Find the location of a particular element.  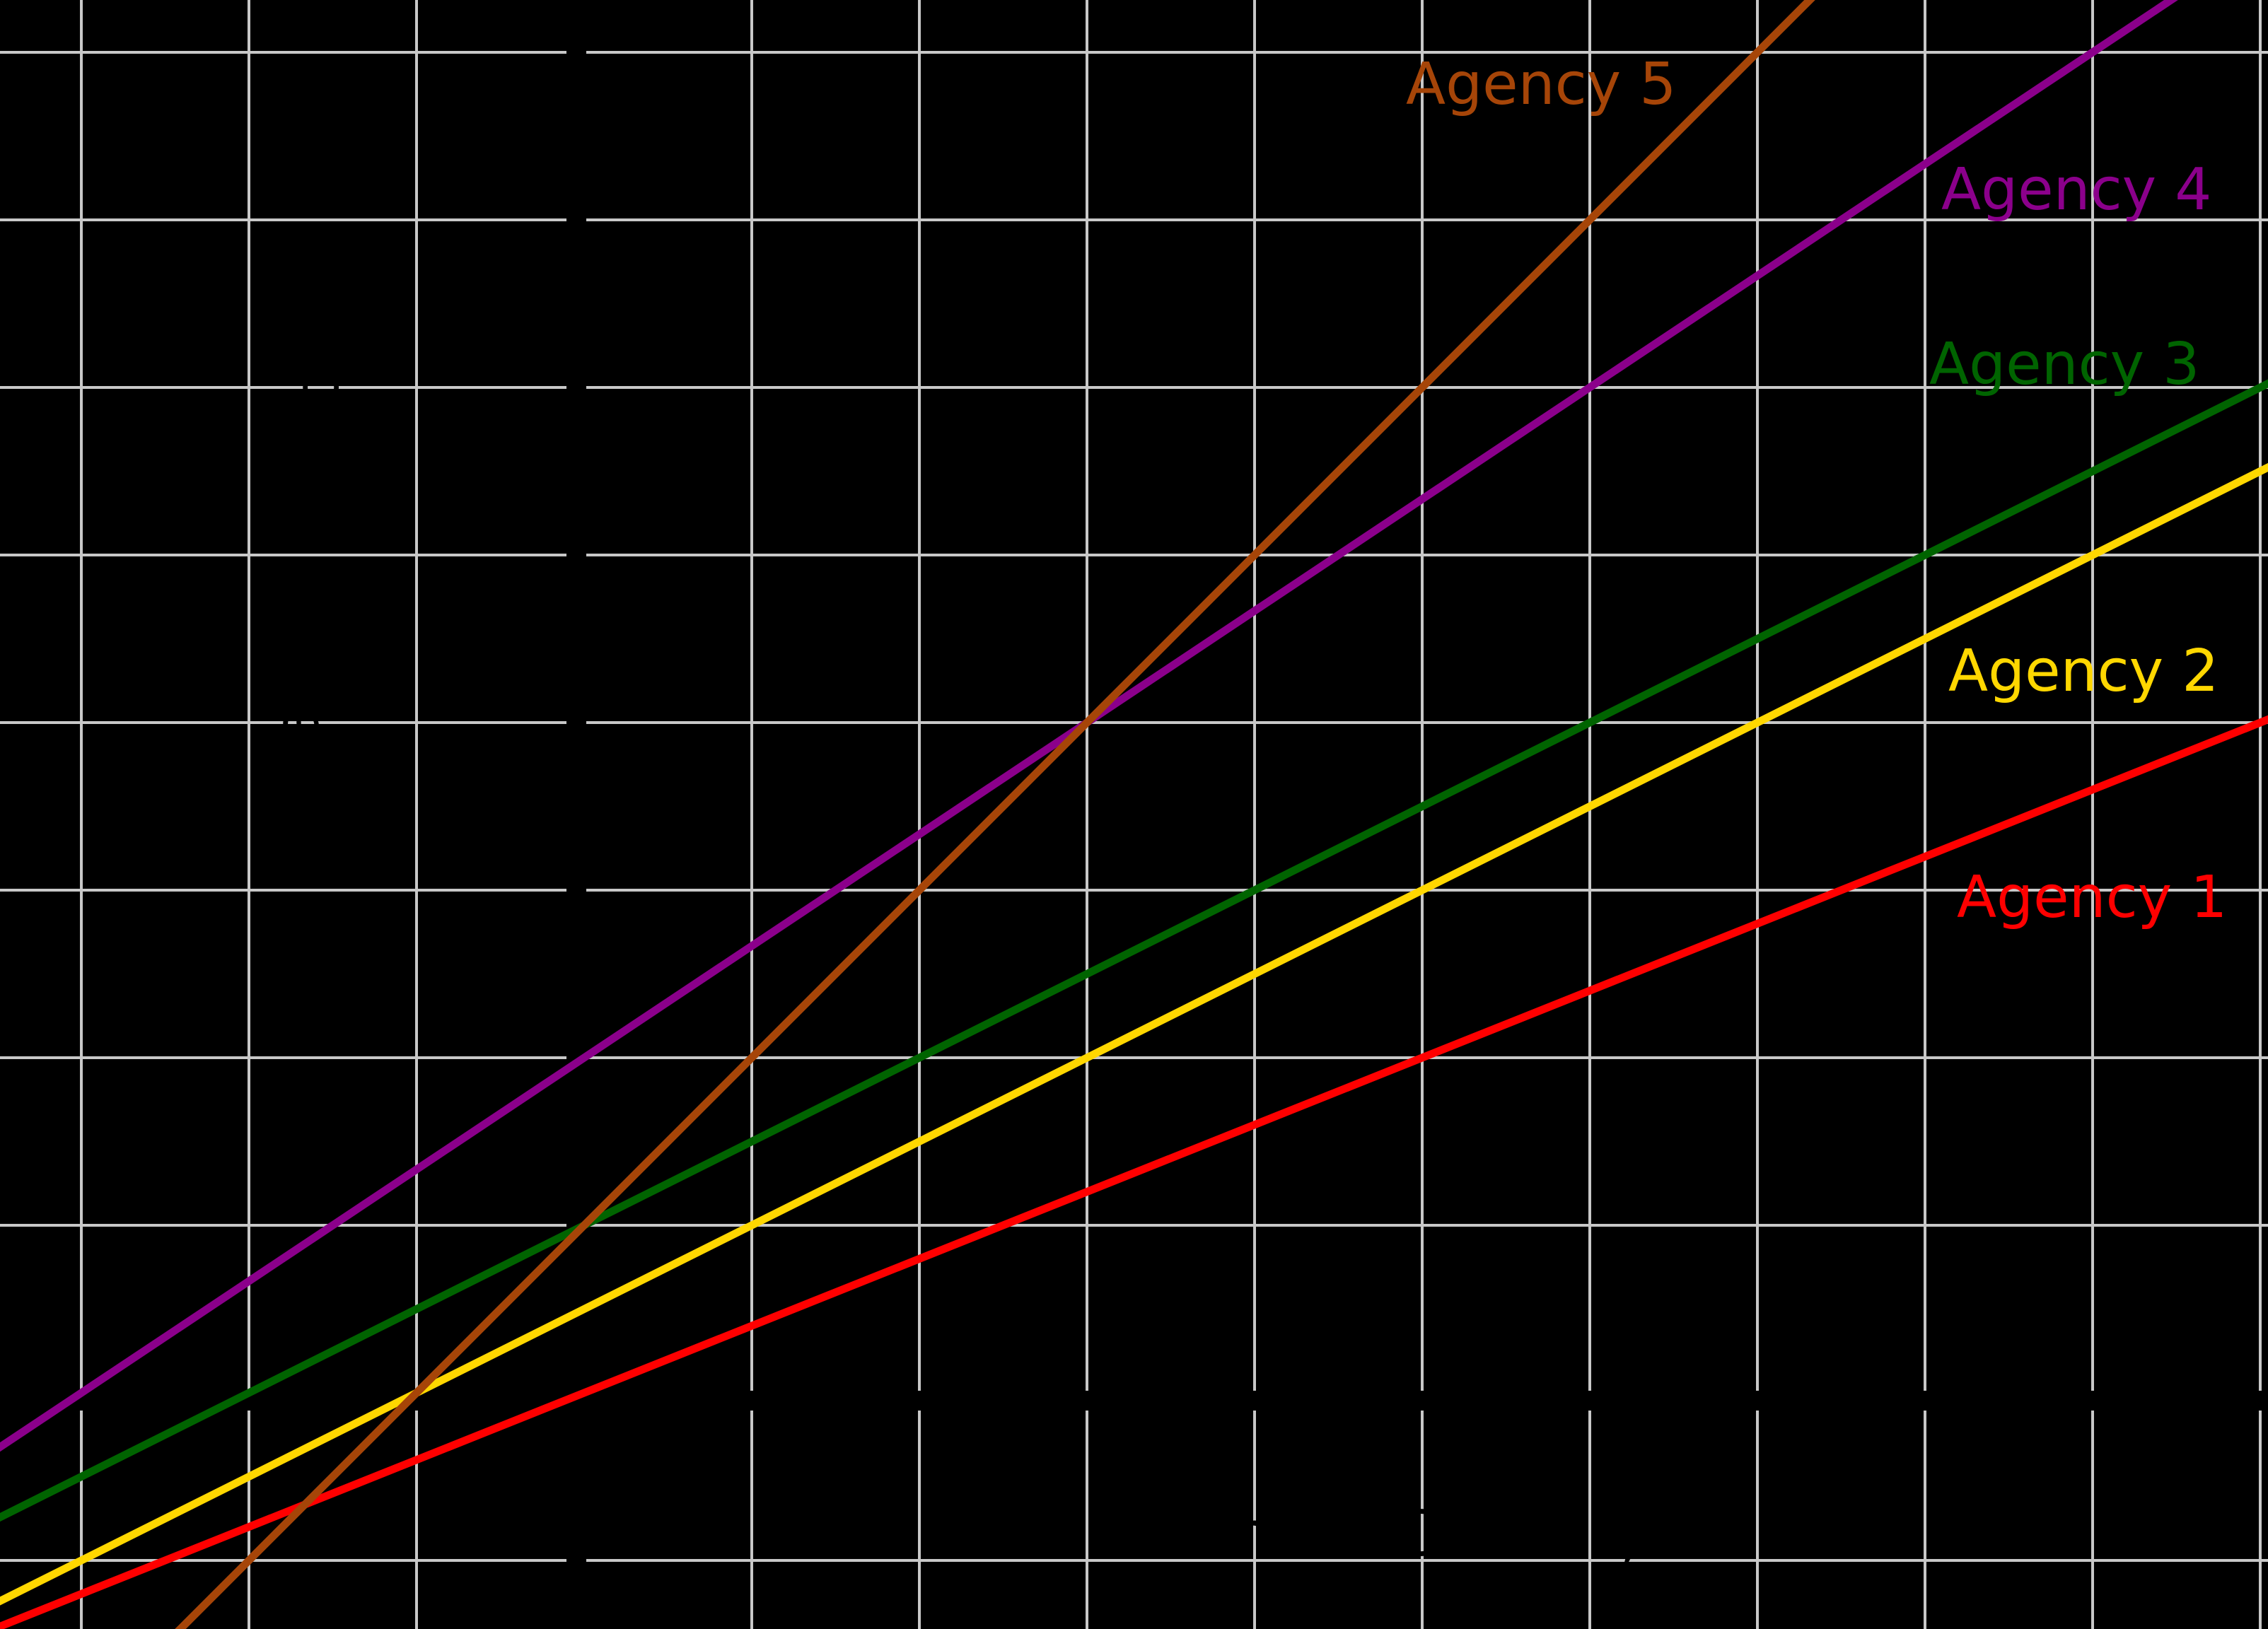

series-label-agency-2: Agency 2 is located at coordinates (2083, 671).